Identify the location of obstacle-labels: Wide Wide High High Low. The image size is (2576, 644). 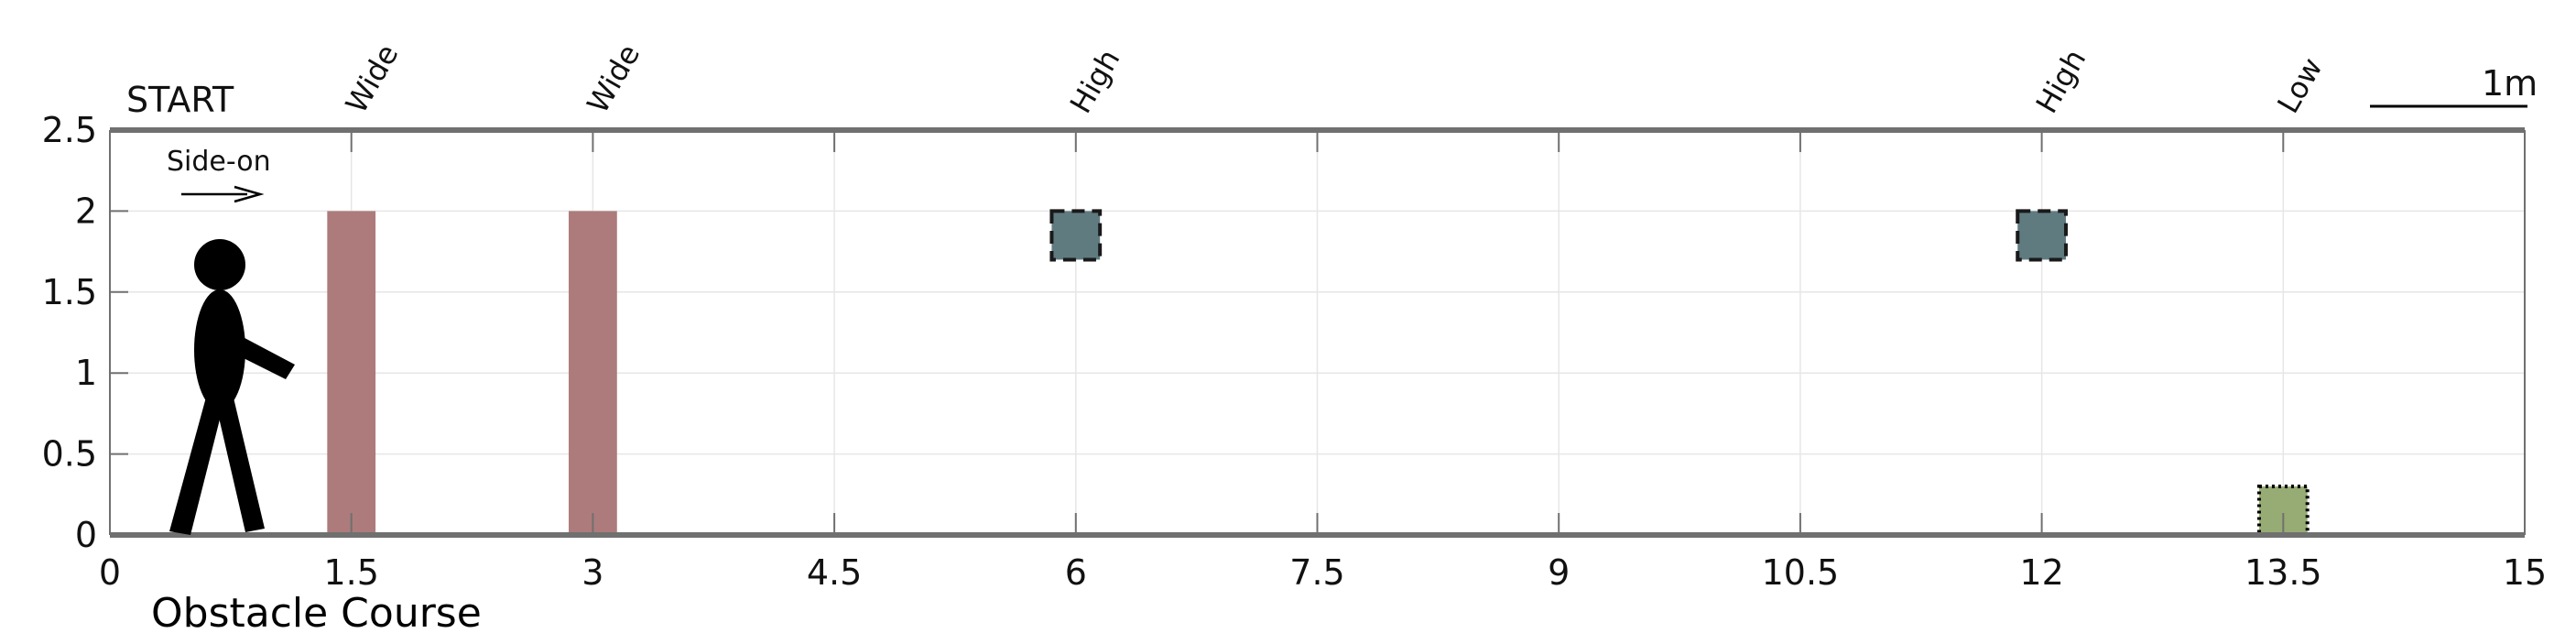
(1334, 78).